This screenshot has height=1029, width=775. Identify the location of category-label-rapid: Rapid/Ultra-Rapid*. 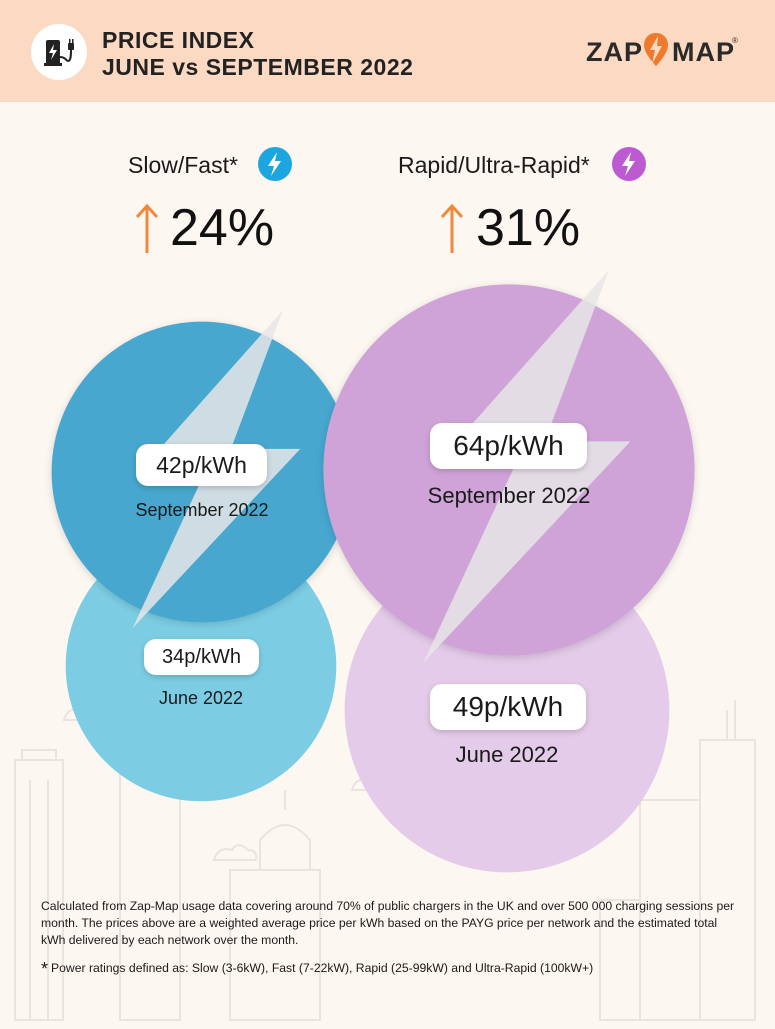
(494, 165).